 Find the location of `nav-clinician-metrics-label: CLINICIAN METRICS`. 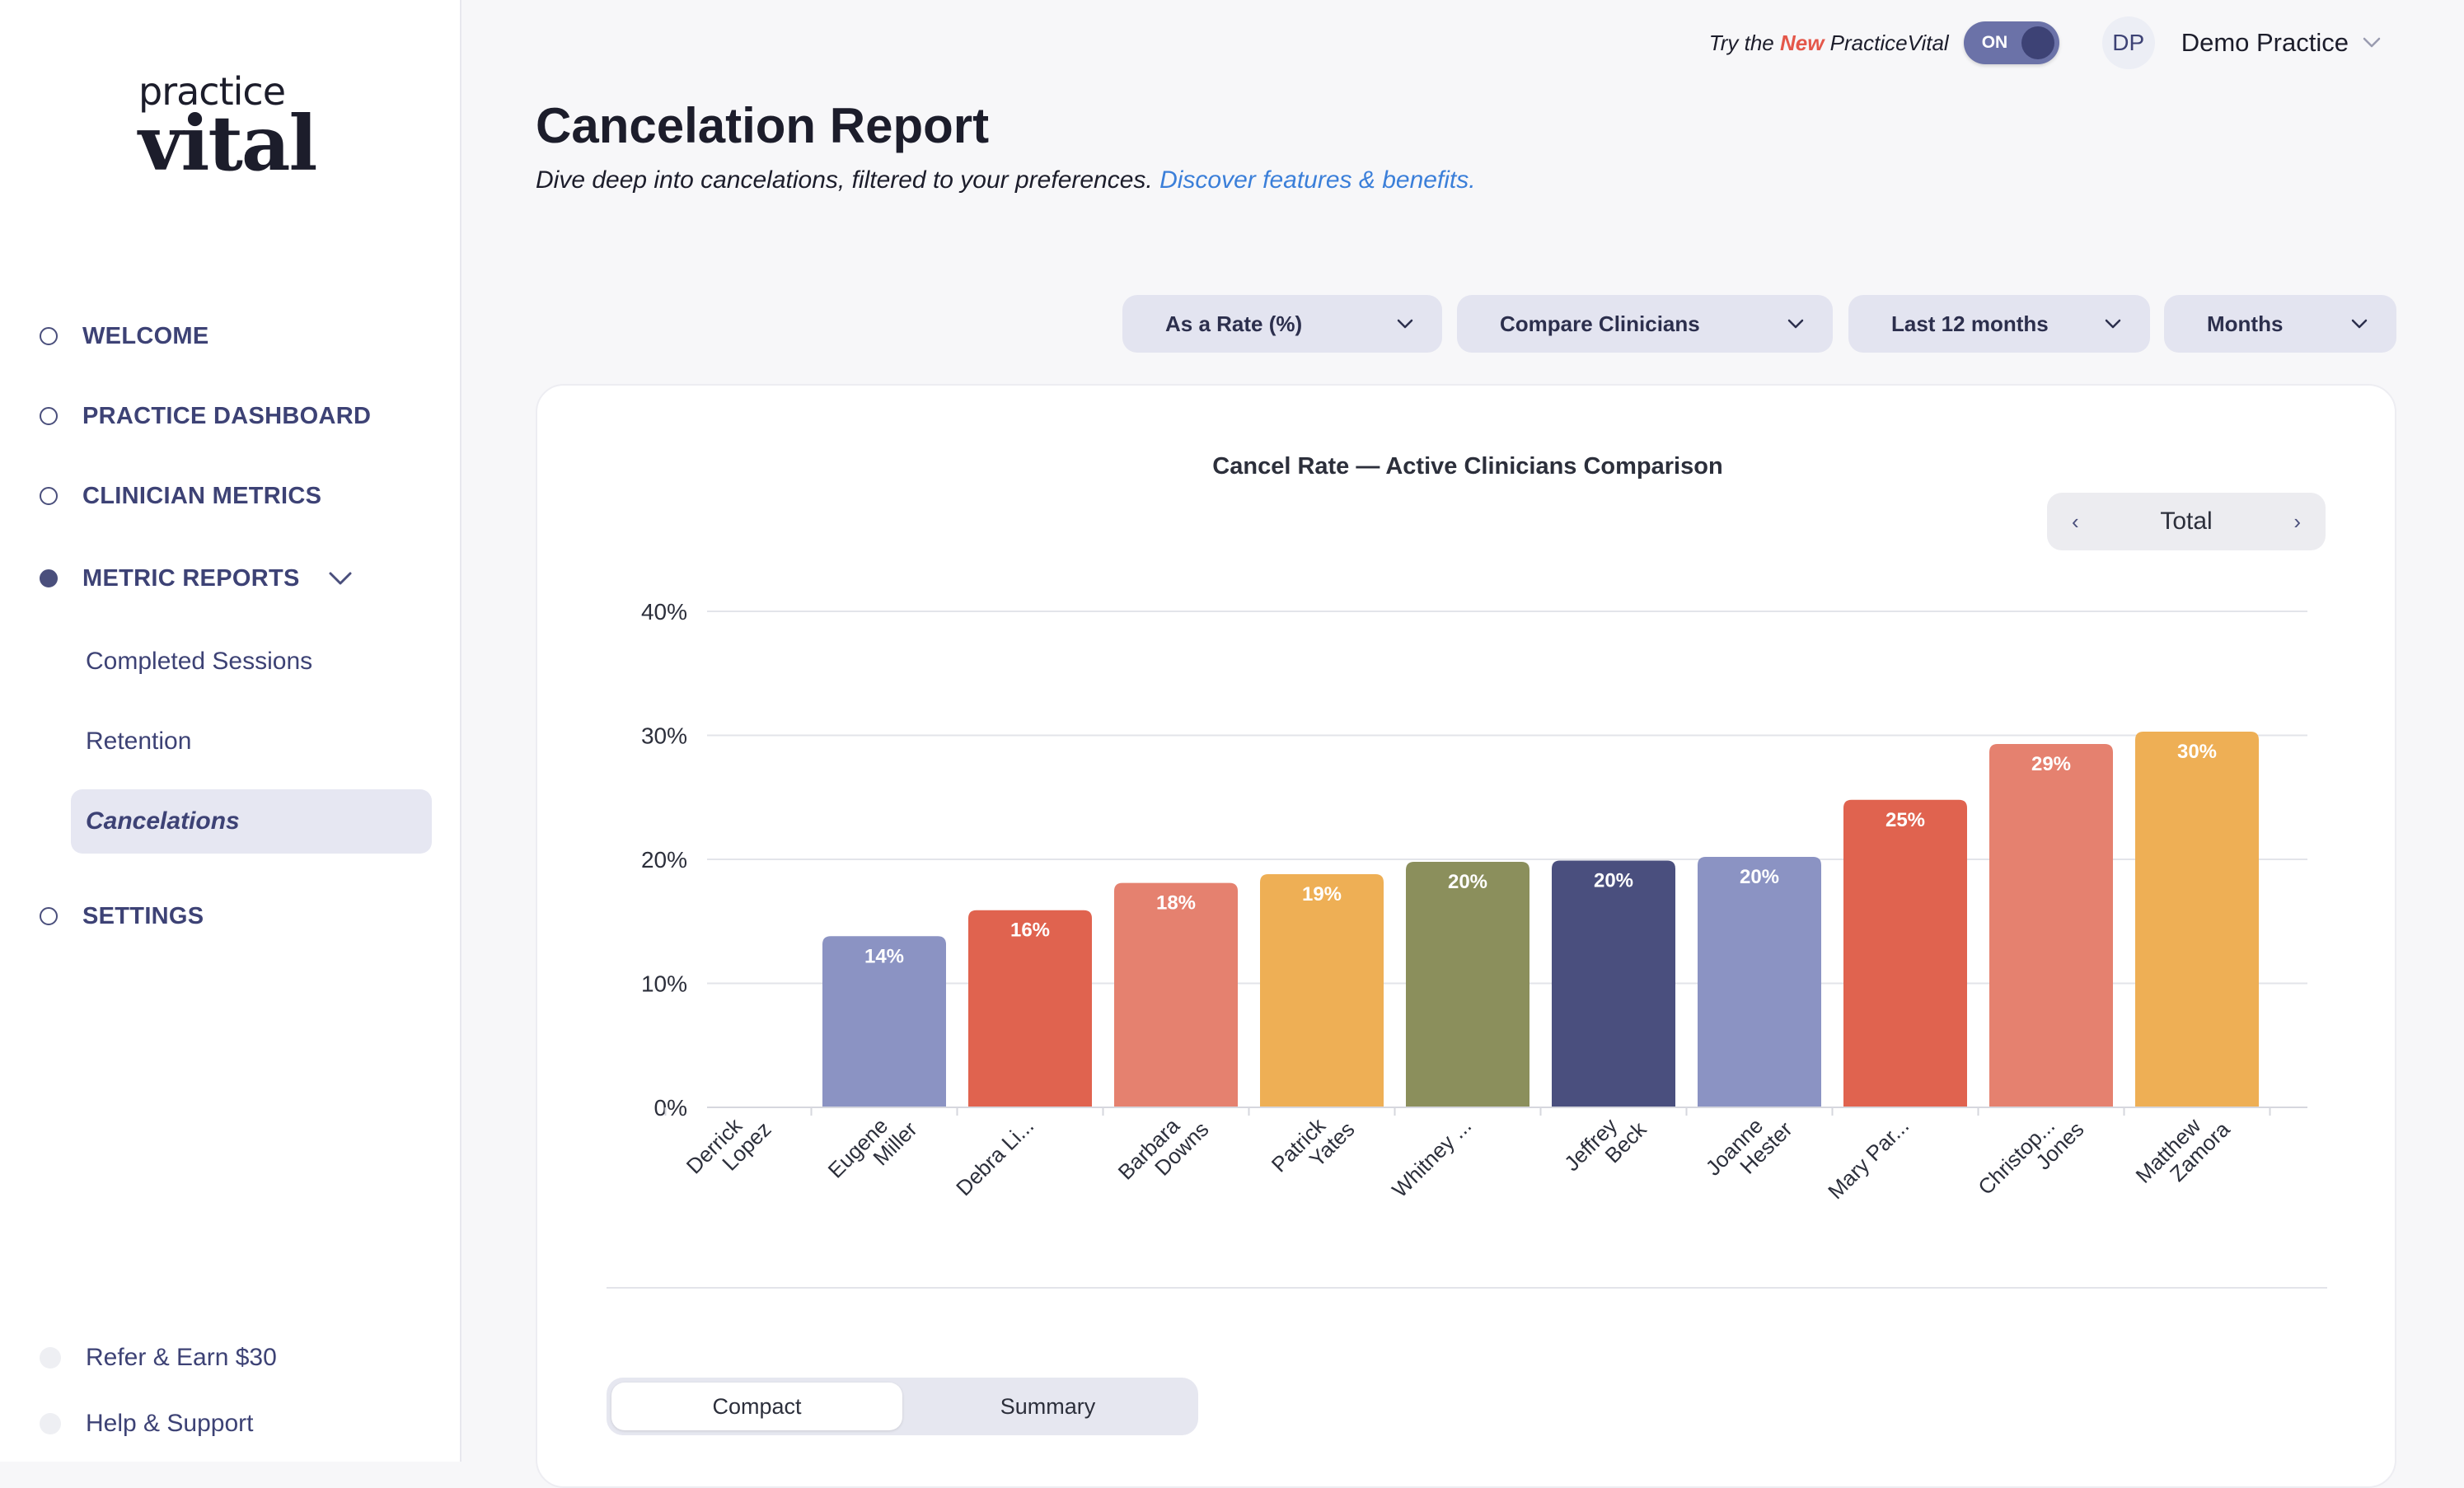

nav-clinician-metrics-label: CLINICIAN METRICS is located at coordinates (202, 495).